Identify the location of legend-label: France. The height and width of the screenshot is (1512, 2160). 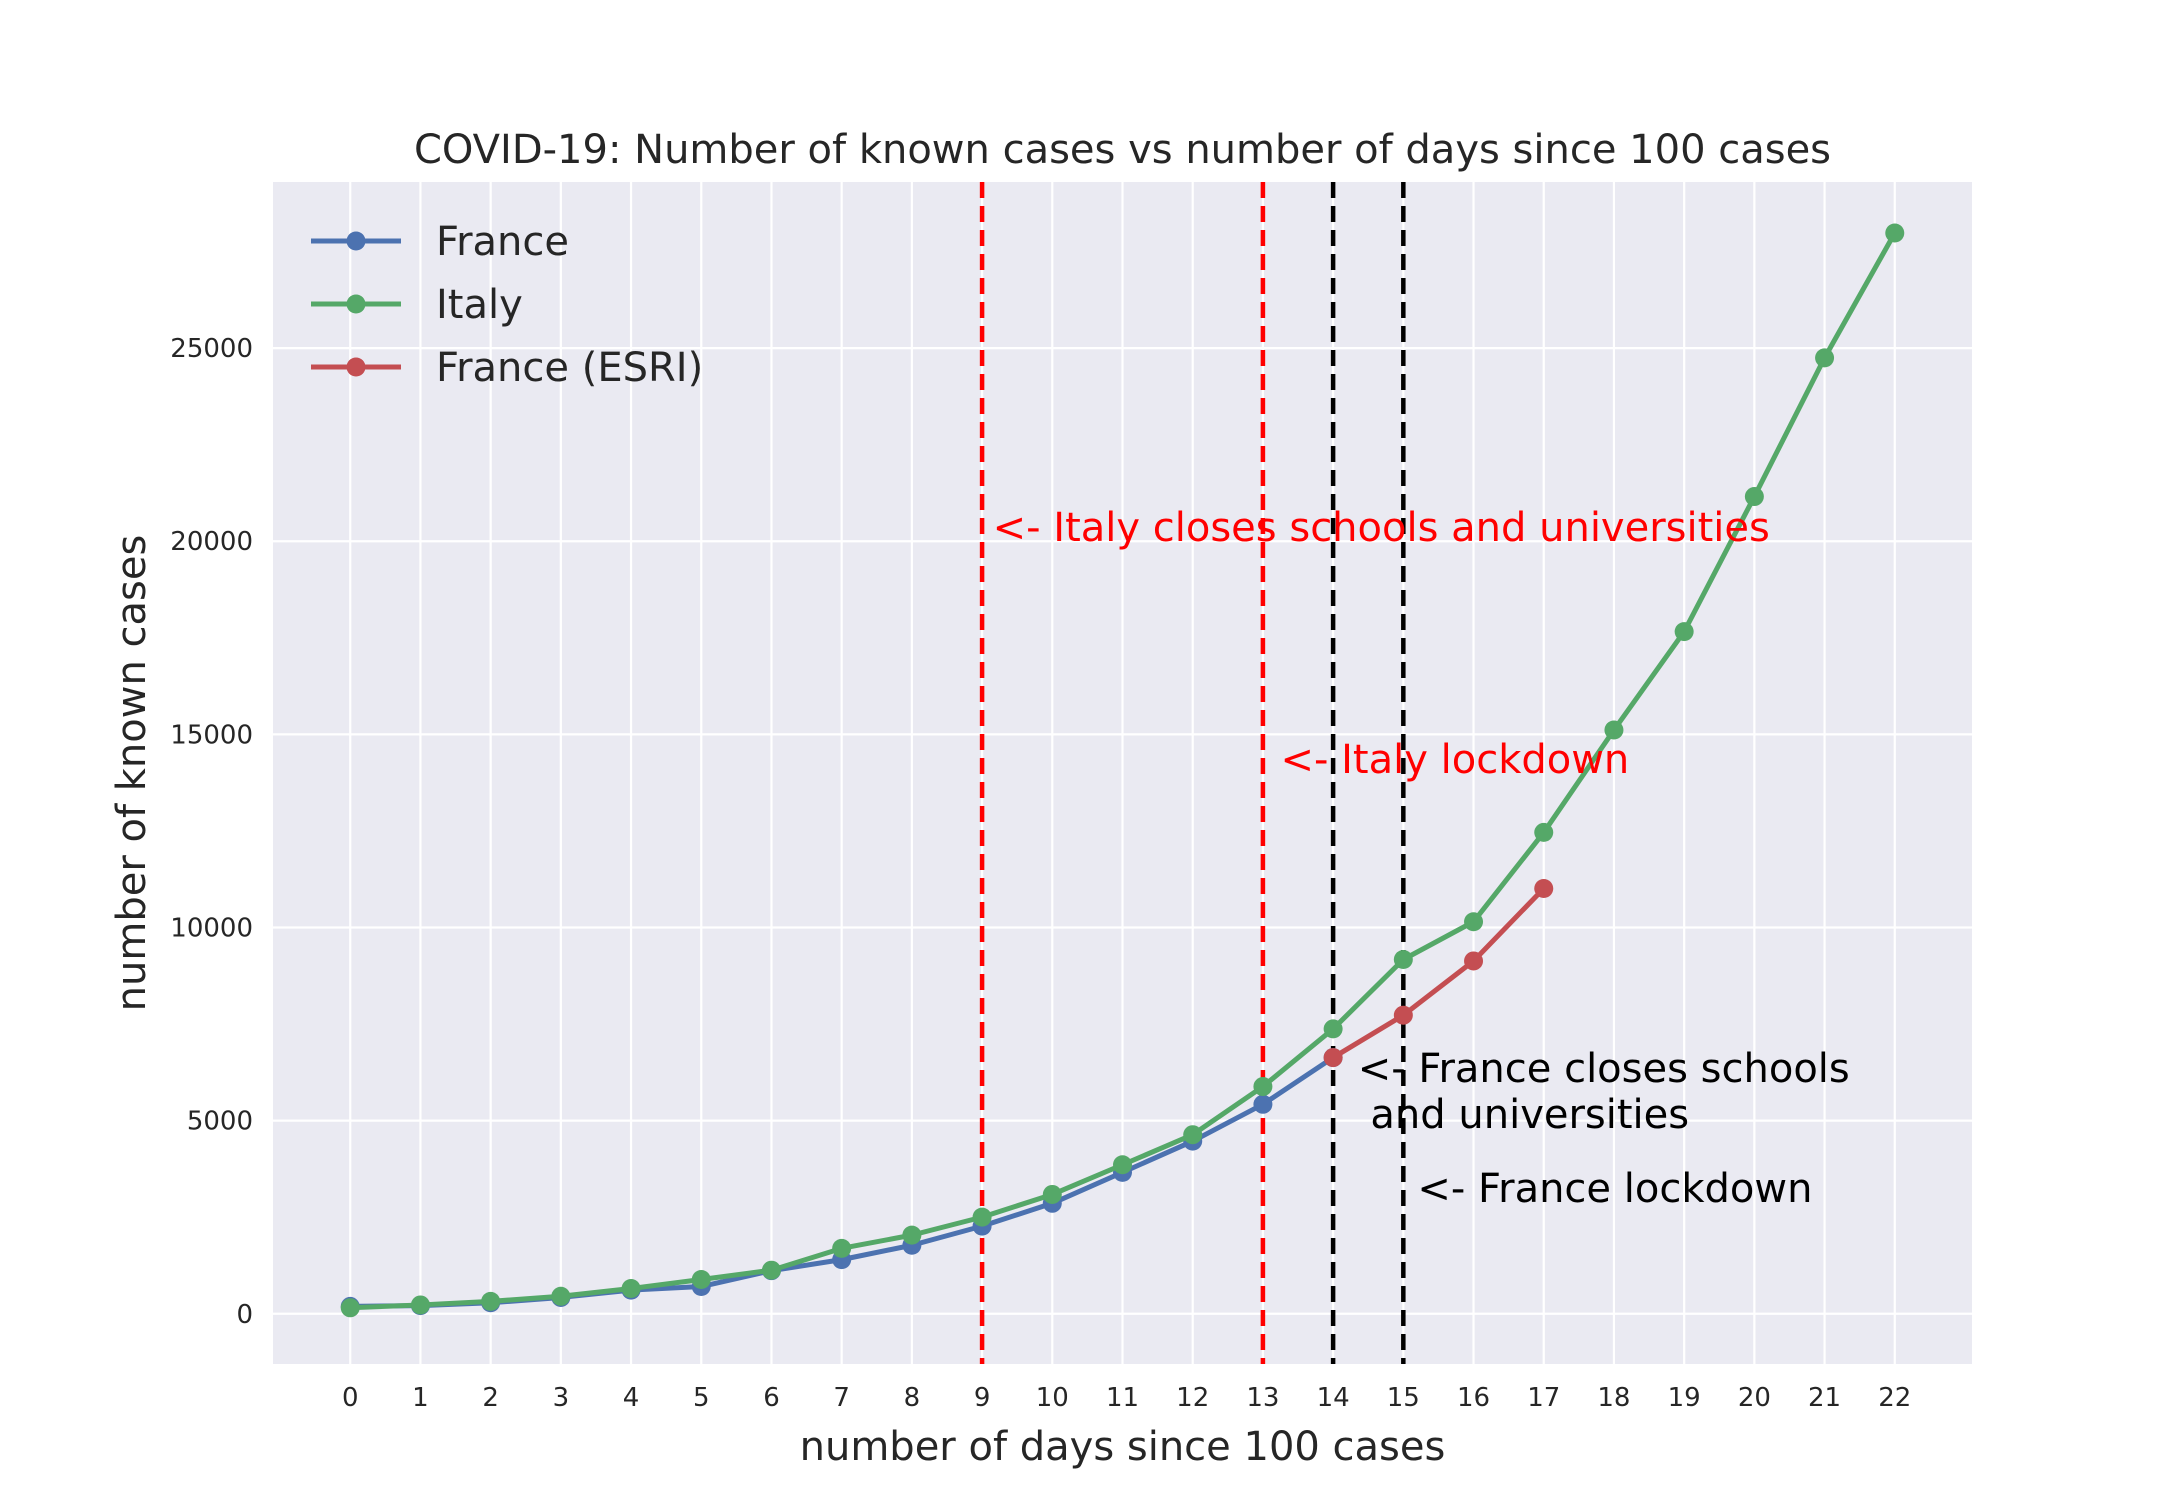
(502, 242).